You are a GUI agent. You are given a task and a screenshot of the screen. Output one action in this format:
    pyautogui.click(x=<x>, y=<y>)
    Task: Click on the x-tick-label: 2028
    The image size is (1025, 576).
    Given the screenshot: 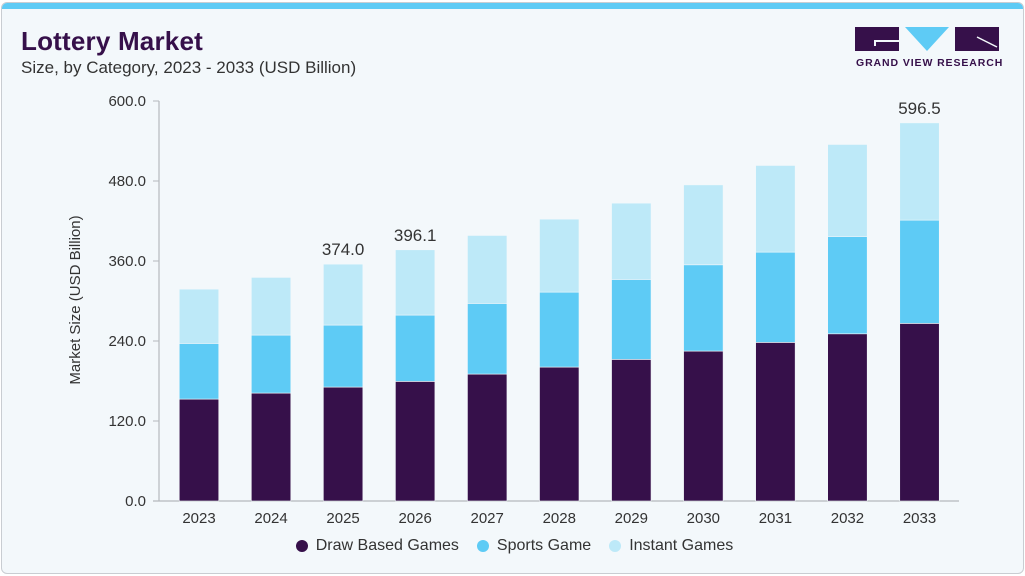 What is the action you would take?
    pyautogui.click(x=559, y=518)
    